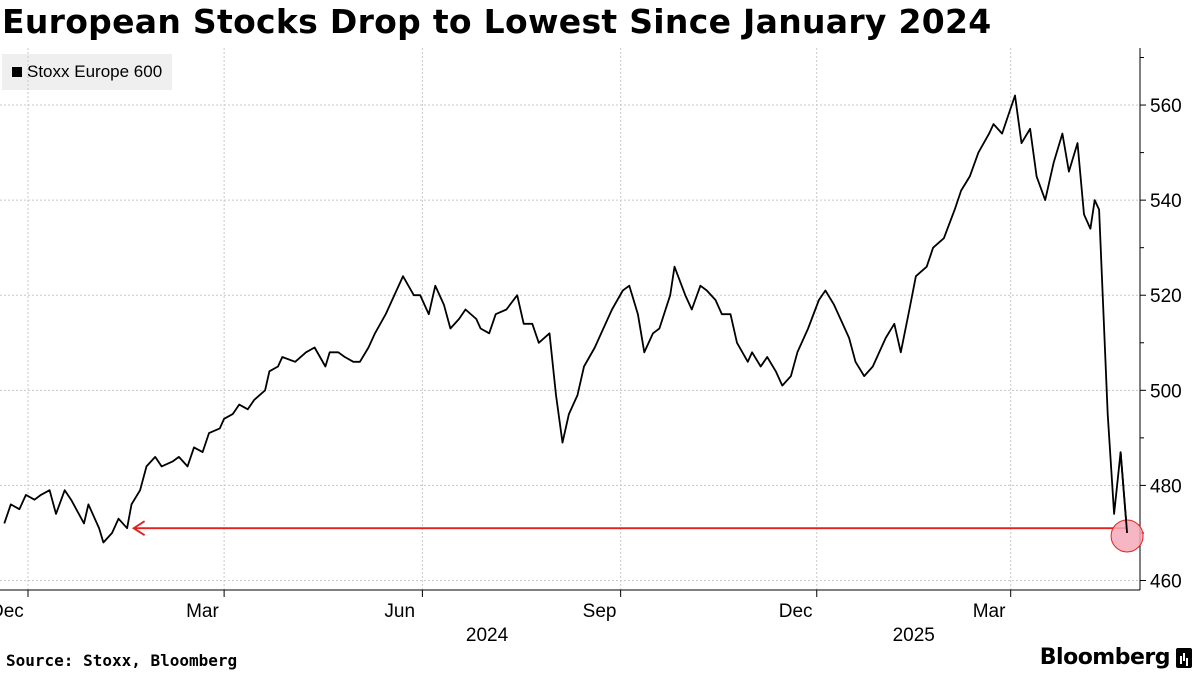 Image resolution: width=1200 pixels, height=675 pixels. I want to click on y-tick-label: 560, so click(1166, 106).